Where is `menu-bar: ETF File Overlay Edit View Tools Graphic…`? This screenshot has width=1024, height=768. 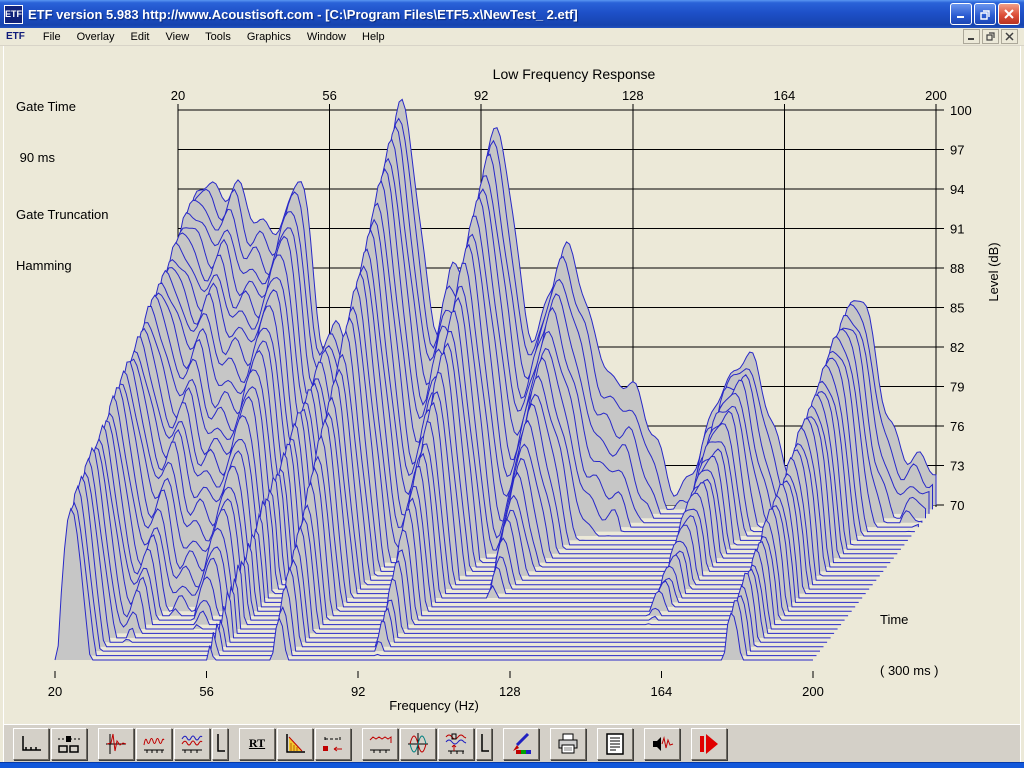
menu-bar: ETF File Overlay Edit View Tools Graphic… is located at coordinates (512, 37).